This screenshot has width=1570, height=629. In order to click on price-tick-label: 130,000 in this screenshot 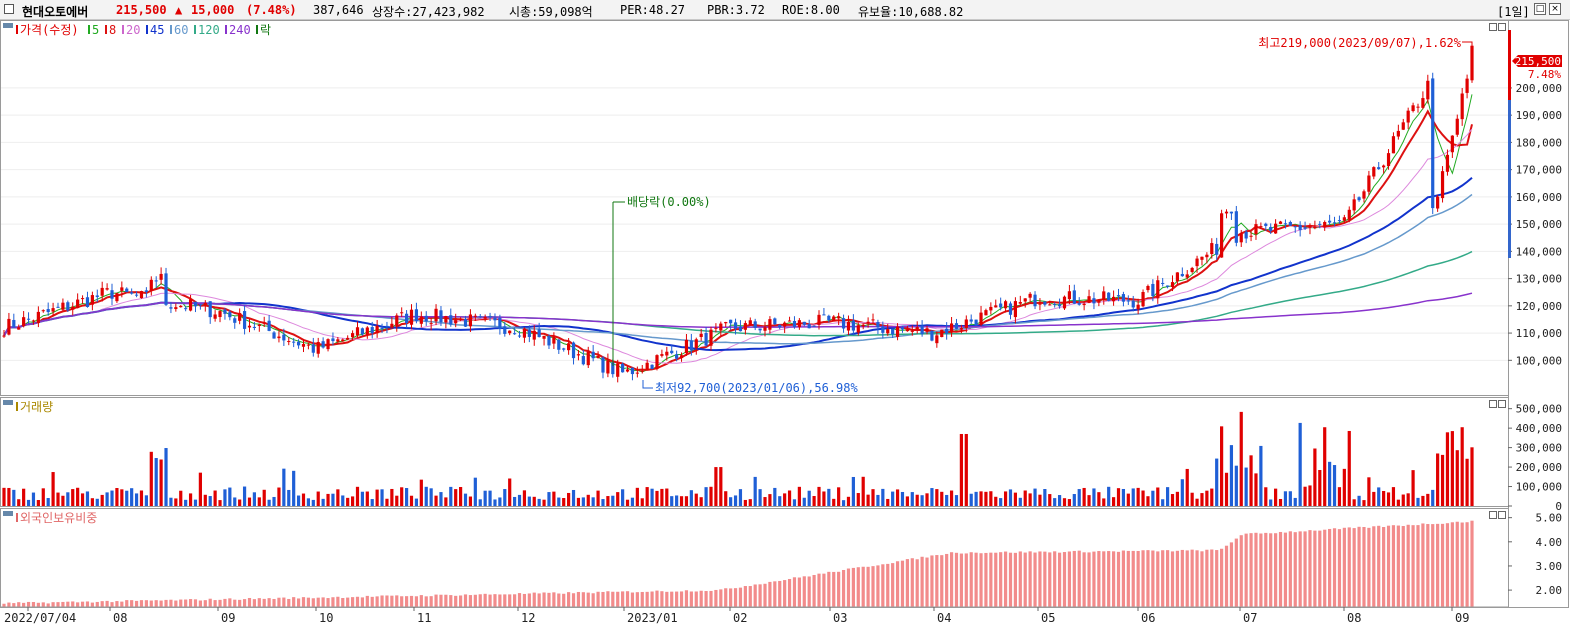, I will do `click(1539, 279)`.